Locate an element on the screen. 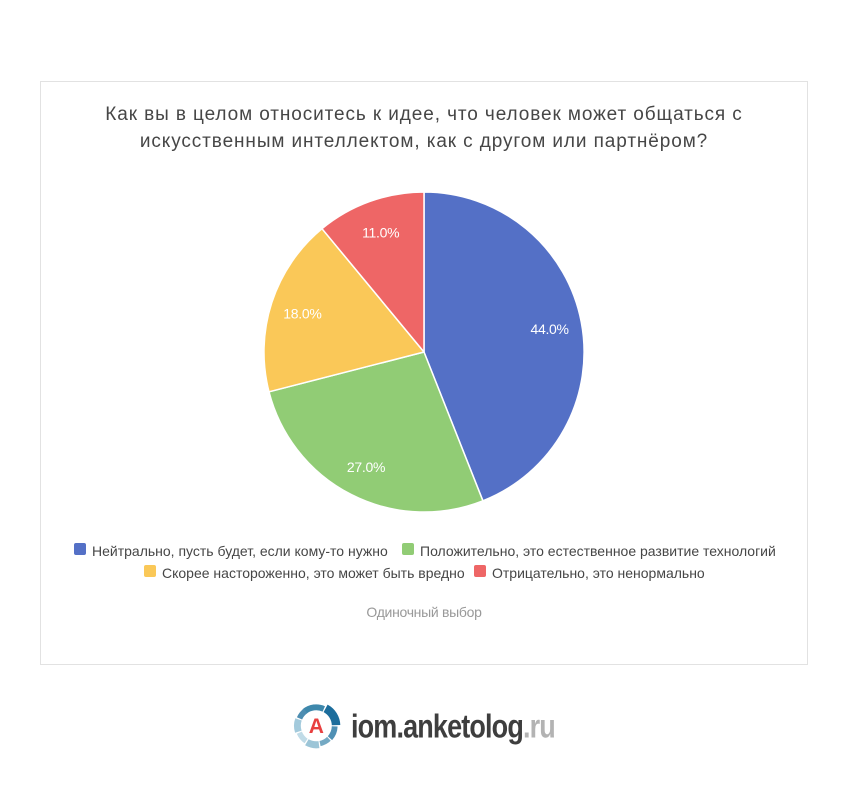 Image resolution: width=848 pixels, height=787 pixels. svg-text: 27.0% is located at coordinates (366, 467).